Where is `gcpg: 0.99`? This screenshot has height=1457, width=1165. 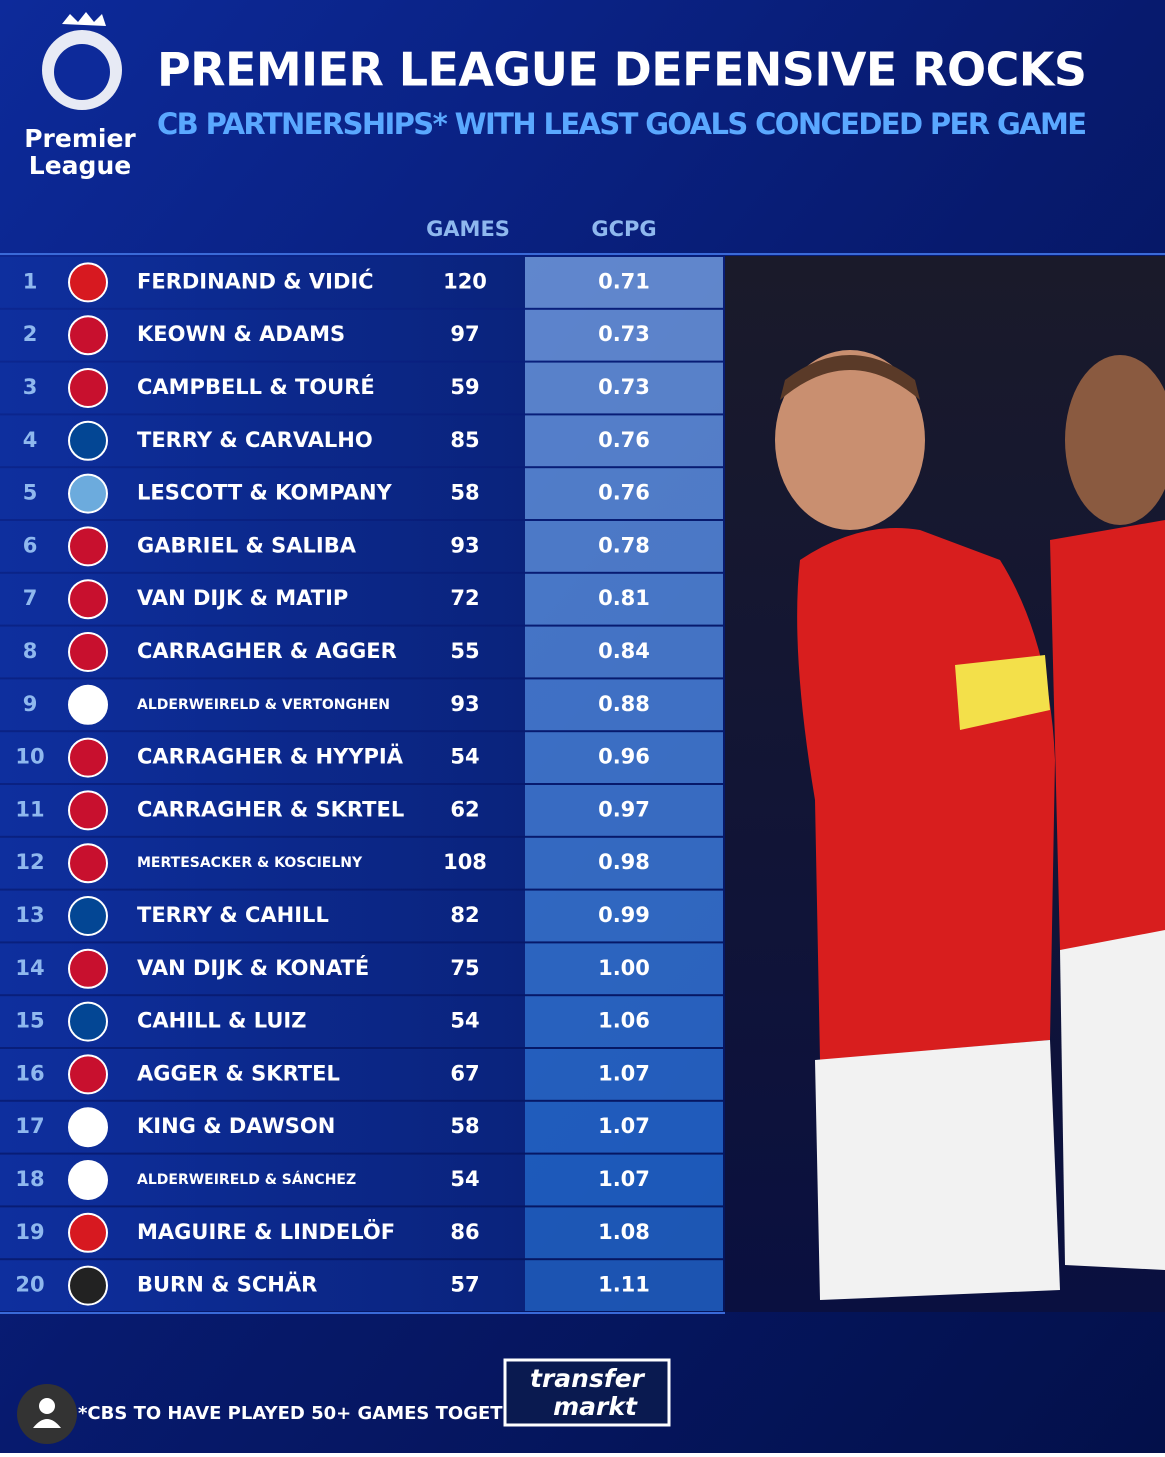 gcpg: 0.99 is located at coordinates (624, 915).